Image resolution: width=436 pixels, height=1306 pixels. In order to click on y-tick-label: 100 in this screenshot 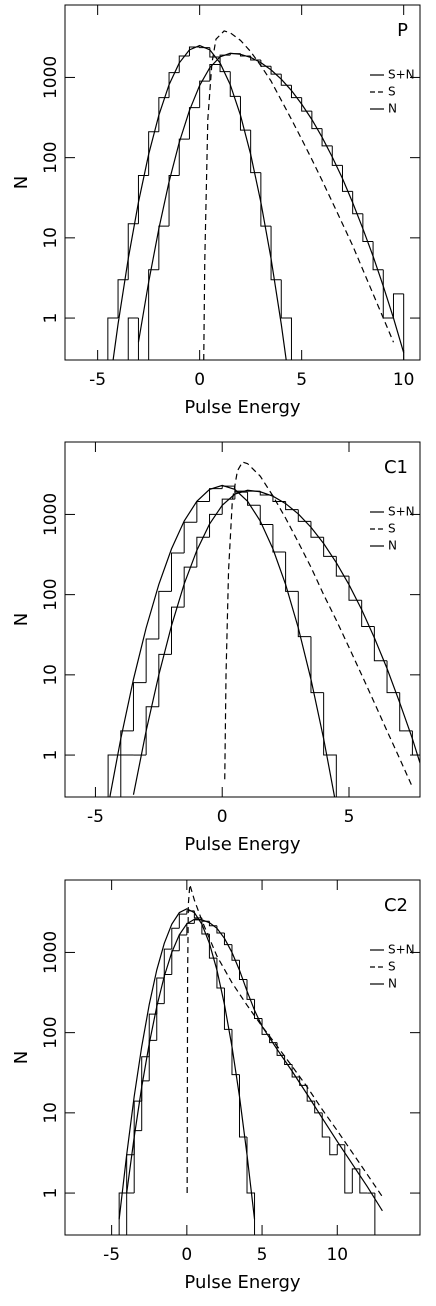, I will do `click(51, 594)`.